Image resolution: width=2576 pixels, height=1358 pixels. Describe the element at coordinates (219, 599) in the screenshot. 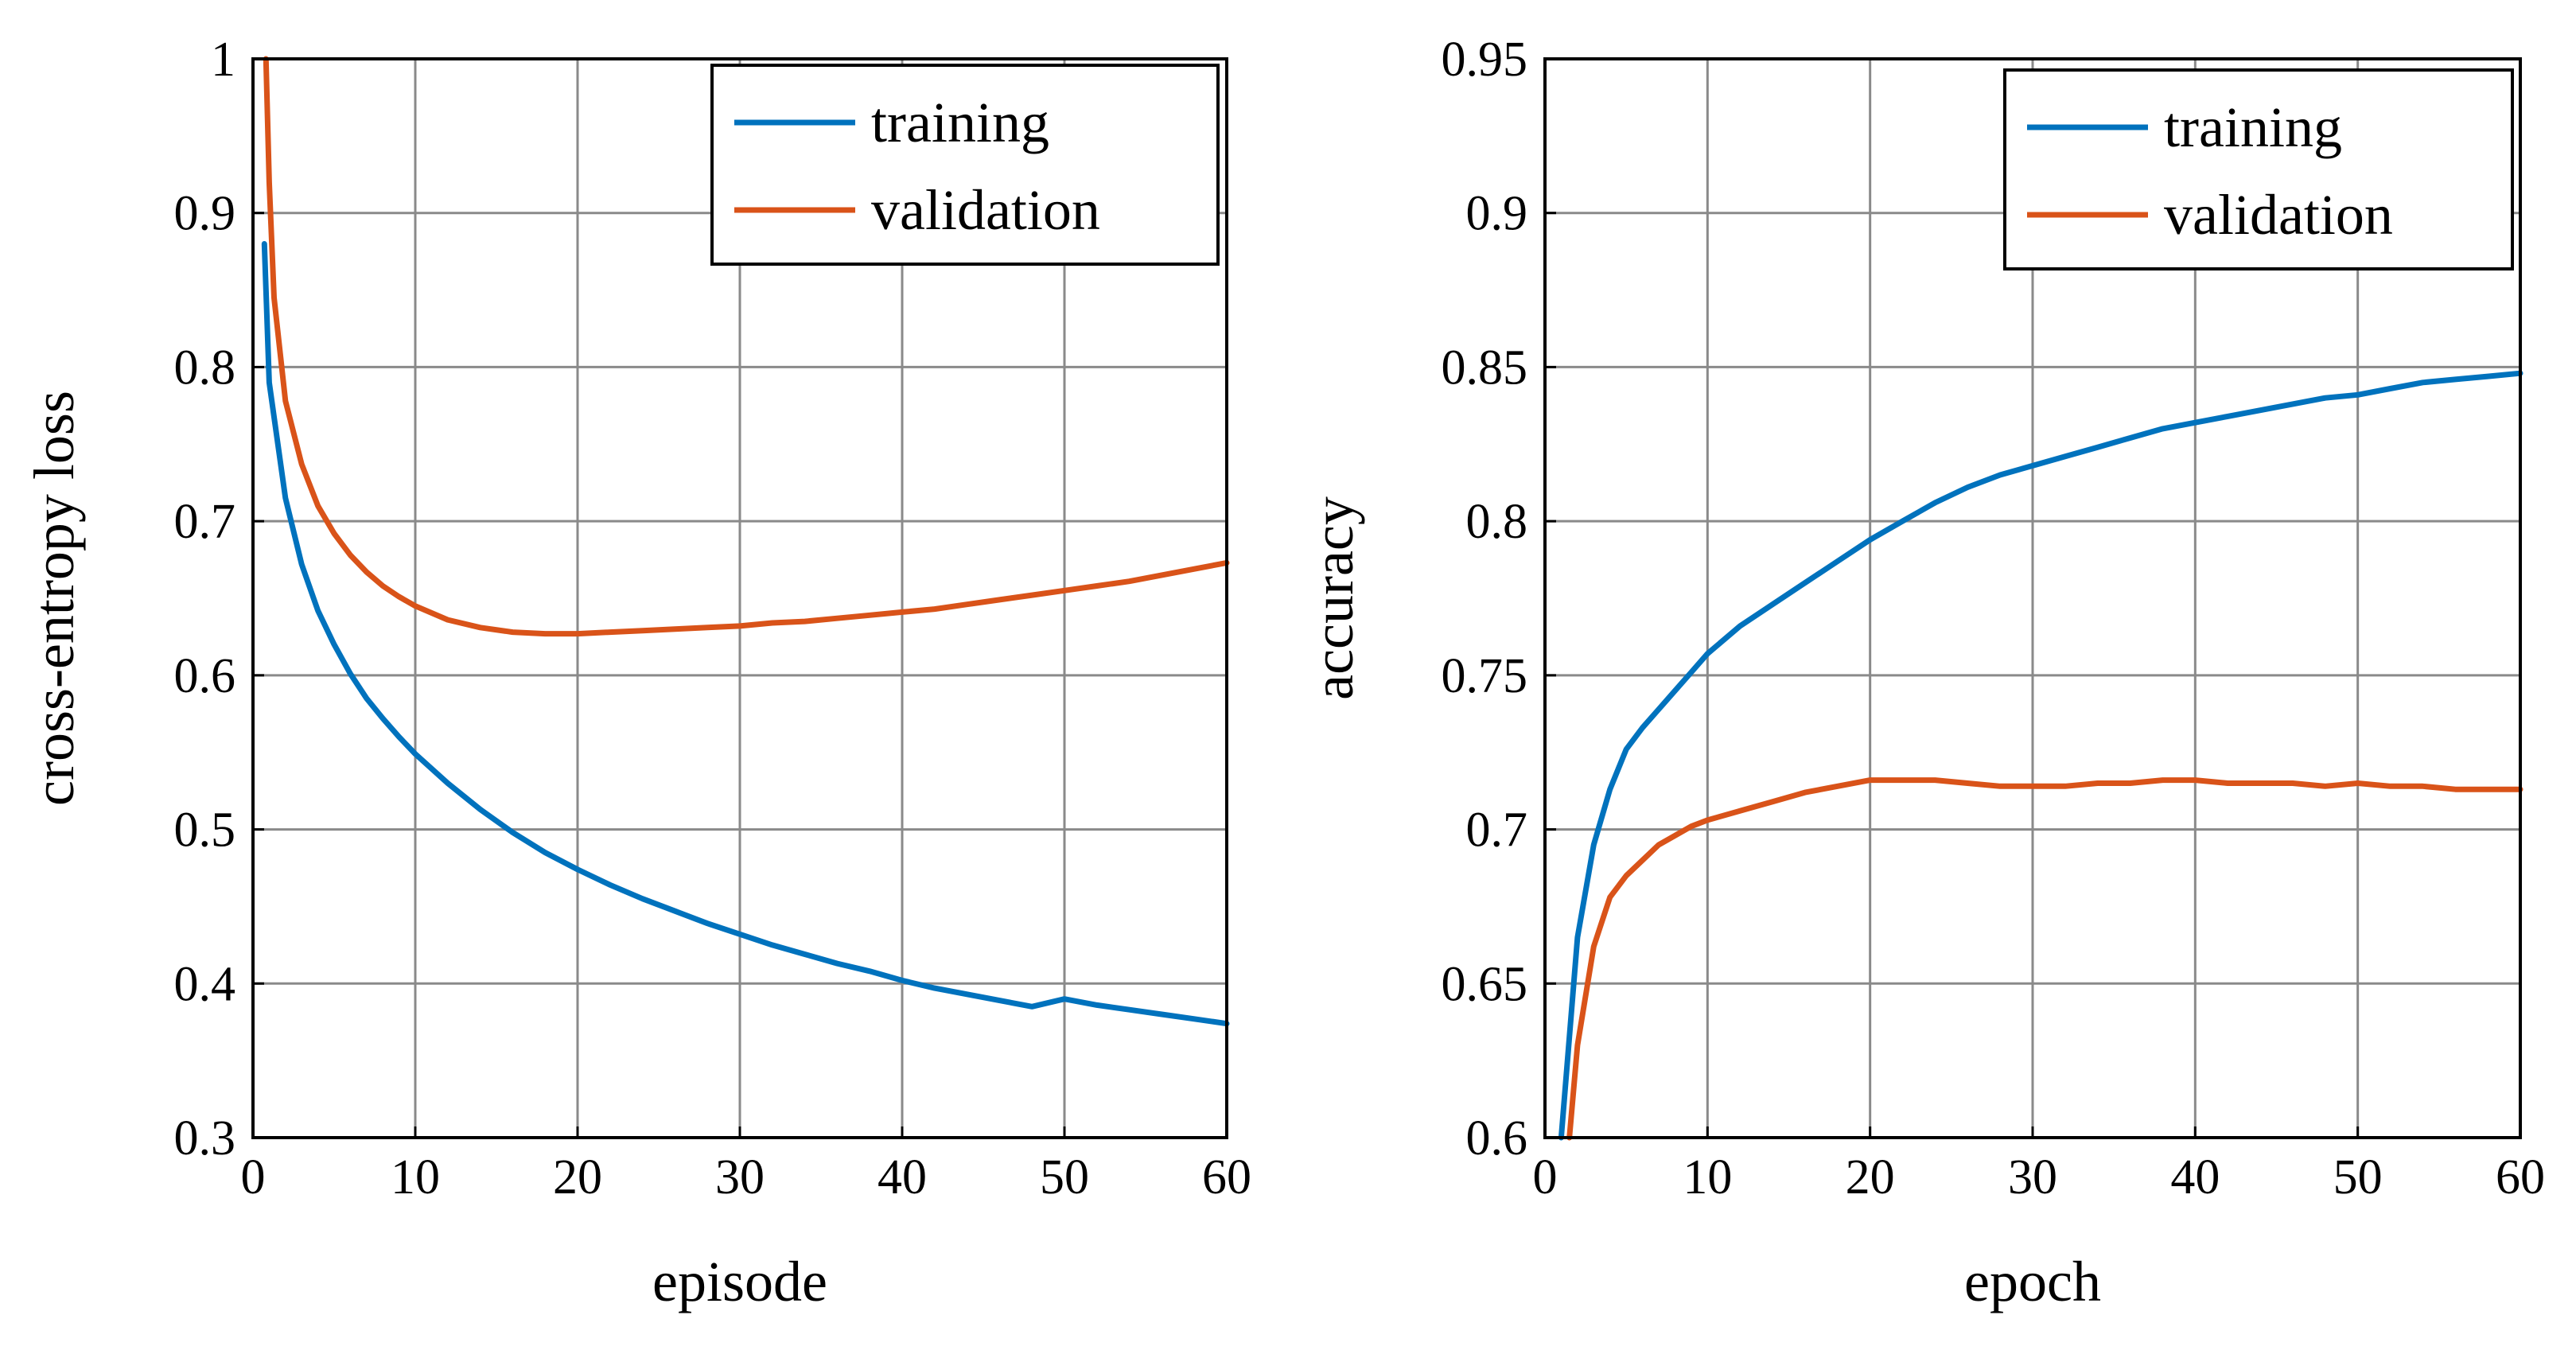

I see `loss-y-ticks: 0.3 0.4 0.5 0.6 0.7 0.8 0.9 1` at that location.